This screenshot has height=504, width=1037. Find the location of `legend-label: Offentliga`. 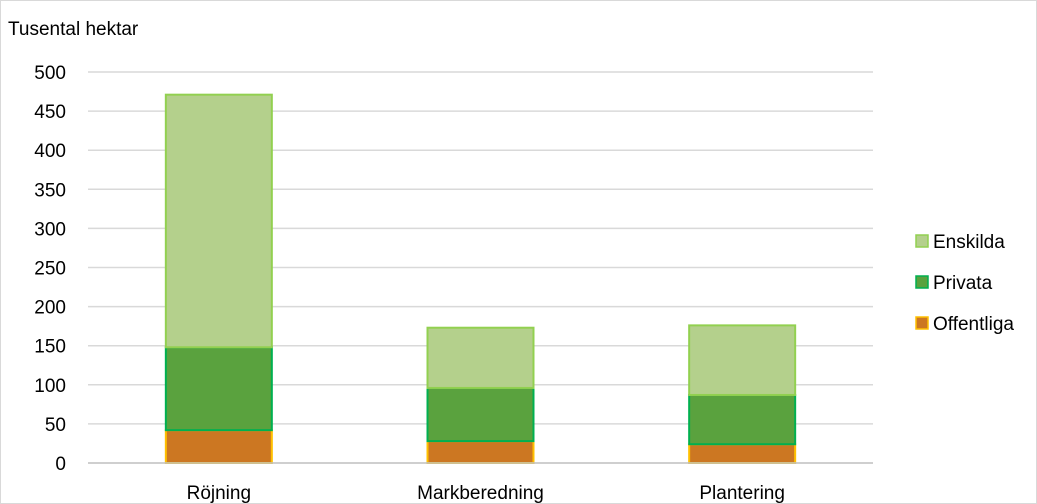

legend-label: Offentliga is located at coordinates (973, 324).